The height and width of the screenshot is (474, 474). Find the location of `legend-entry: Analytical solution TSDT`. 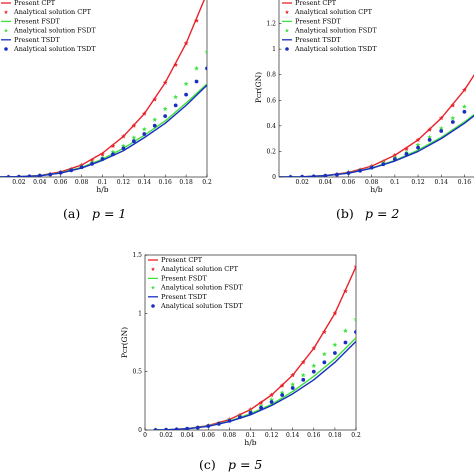

legend-entry: Analytical solution TSDT is located at coordinates (201, 306).